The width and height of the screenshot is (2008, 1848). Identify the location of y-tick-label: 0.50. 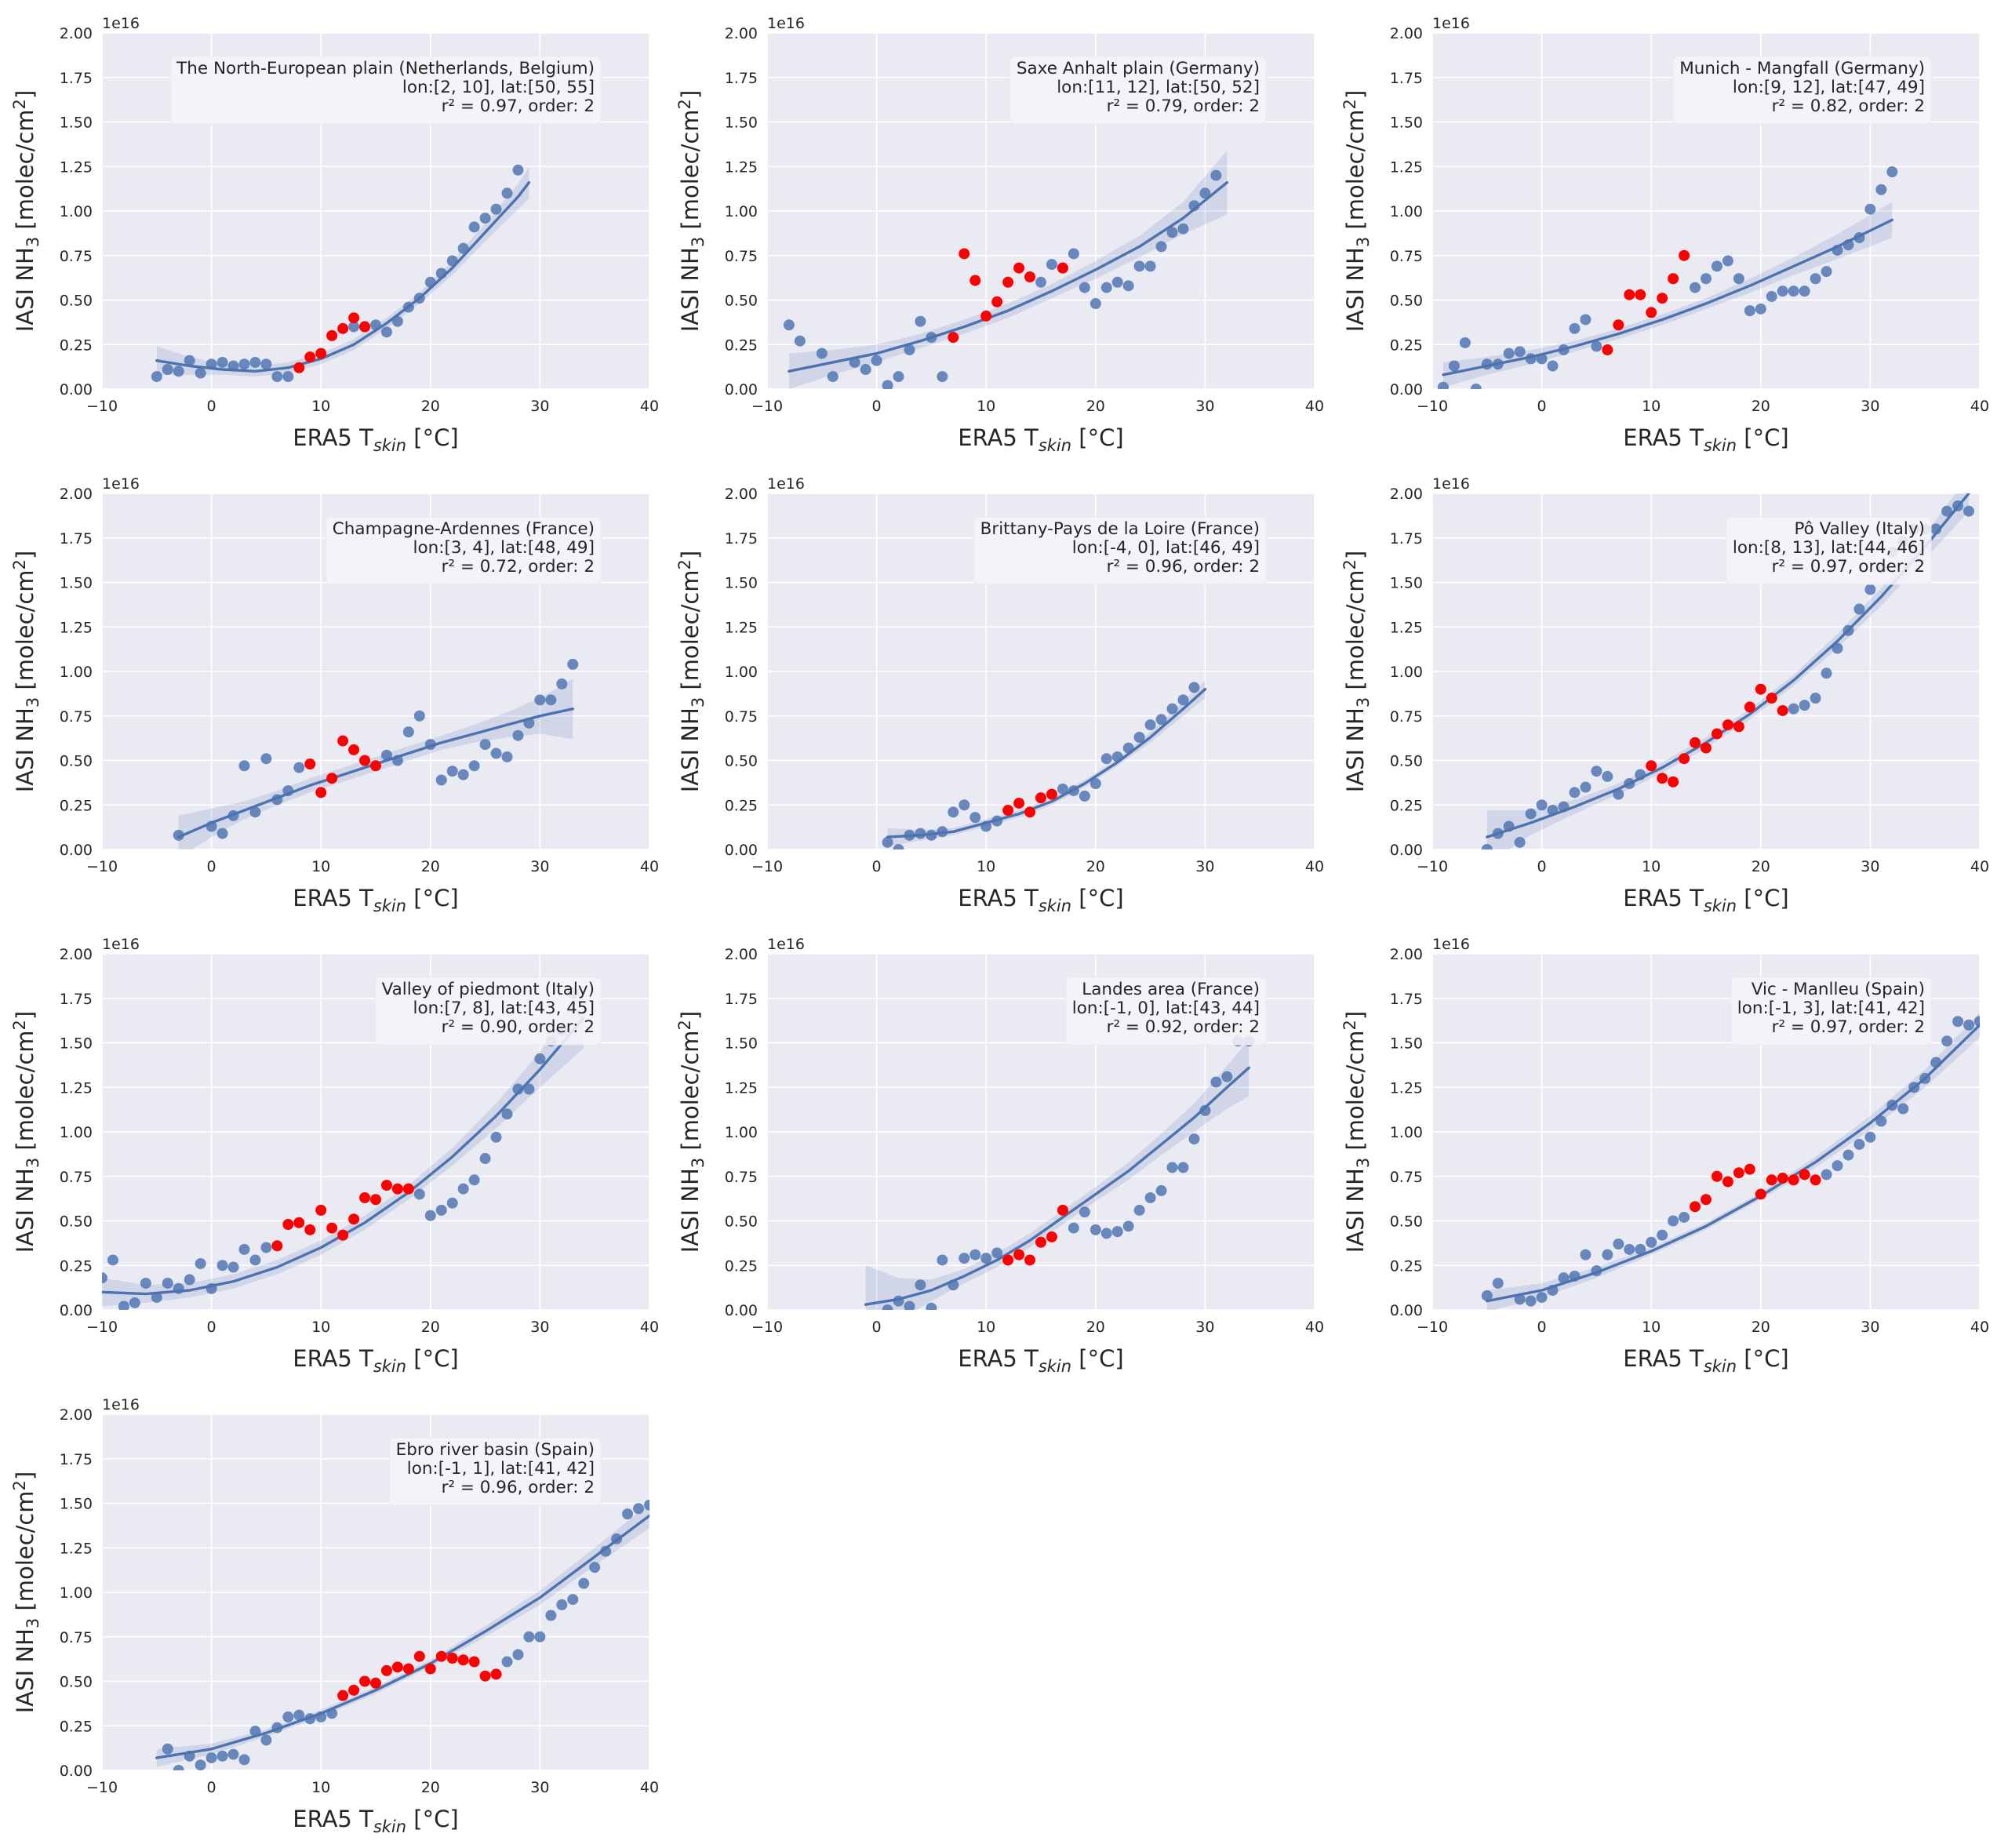
(76, 1222).